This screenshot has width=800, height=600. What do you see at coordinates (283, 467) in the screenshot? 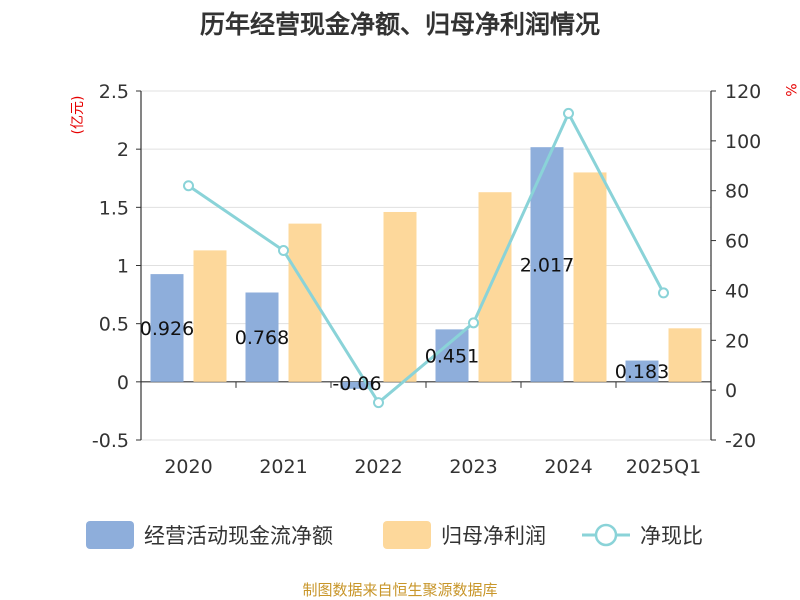
I see `x-tick-label: 2021` at bounding box center [283, 467].